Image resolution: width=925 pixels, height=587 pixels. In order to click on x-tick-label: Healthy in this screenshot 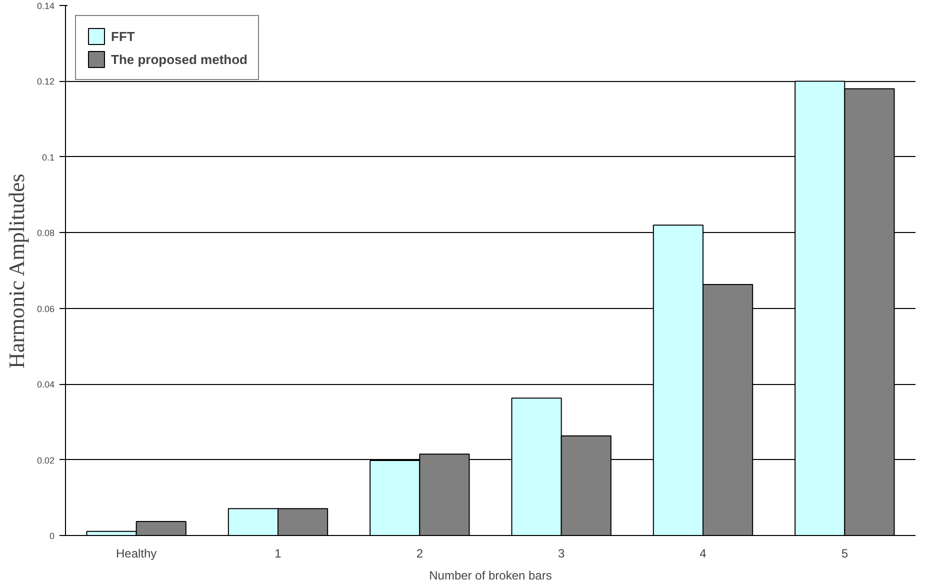, I will do `click(136, 553)`.